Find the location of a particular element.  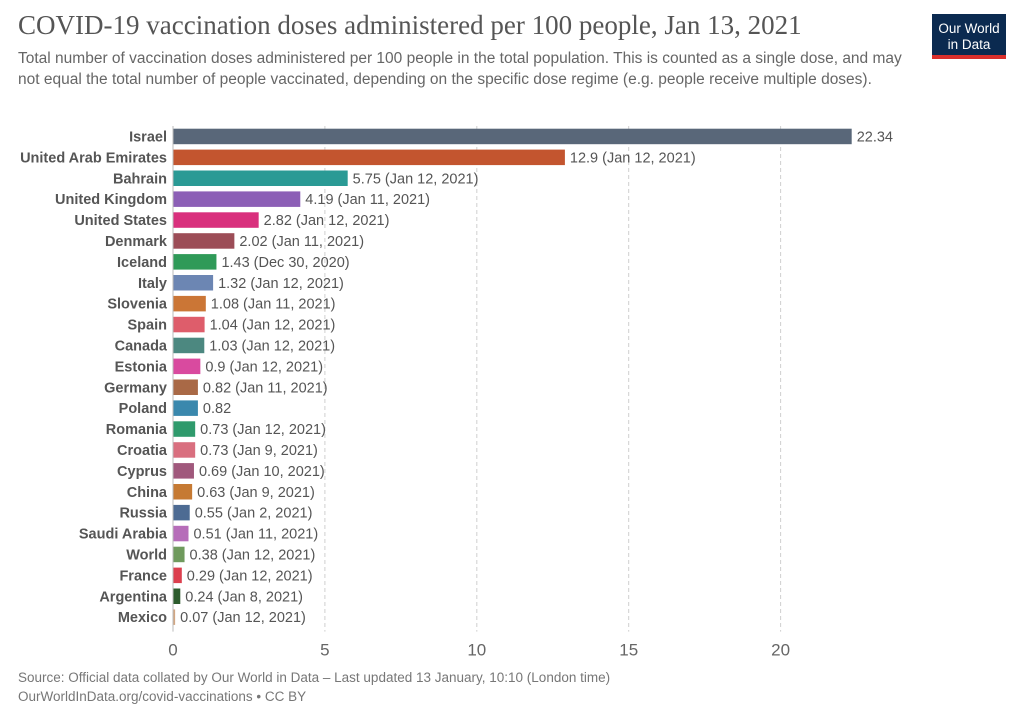

category-label: Italy is located at coordinates (152, 284).